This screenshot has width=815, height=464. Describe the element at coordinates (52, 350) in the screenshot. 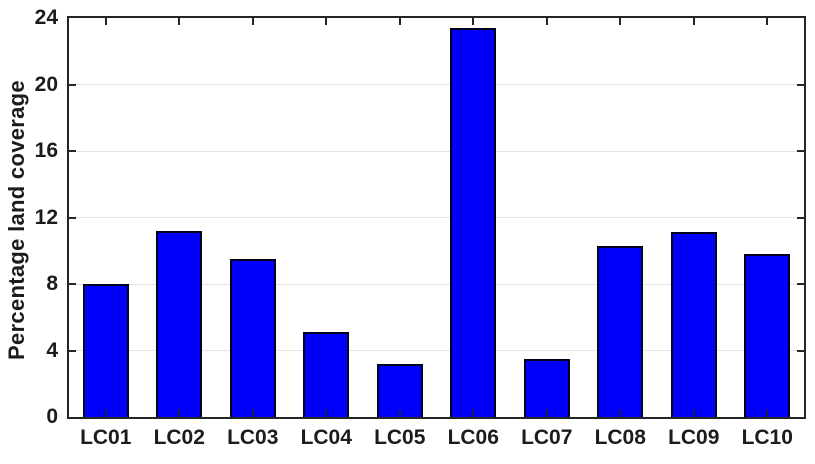

I see `ytick-label-4: 4` at that location.